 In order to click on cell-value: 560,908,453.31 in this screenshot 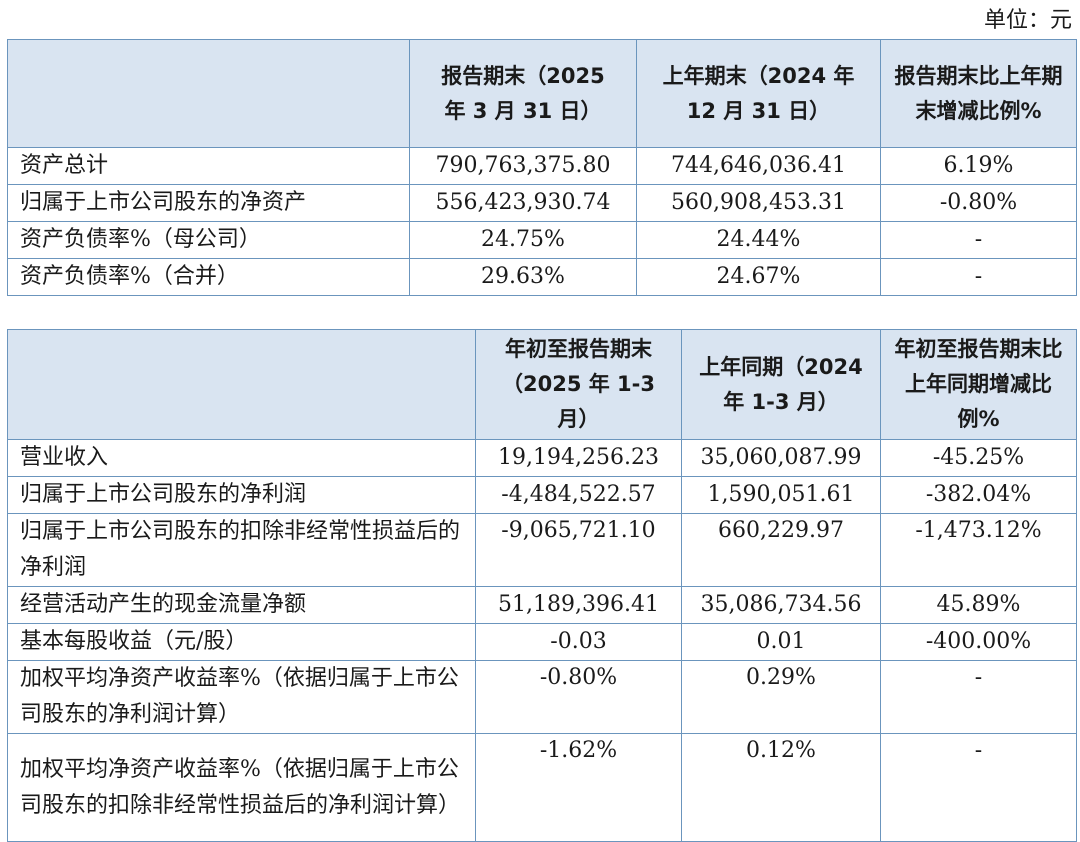, I will do `click(758, 203)`.